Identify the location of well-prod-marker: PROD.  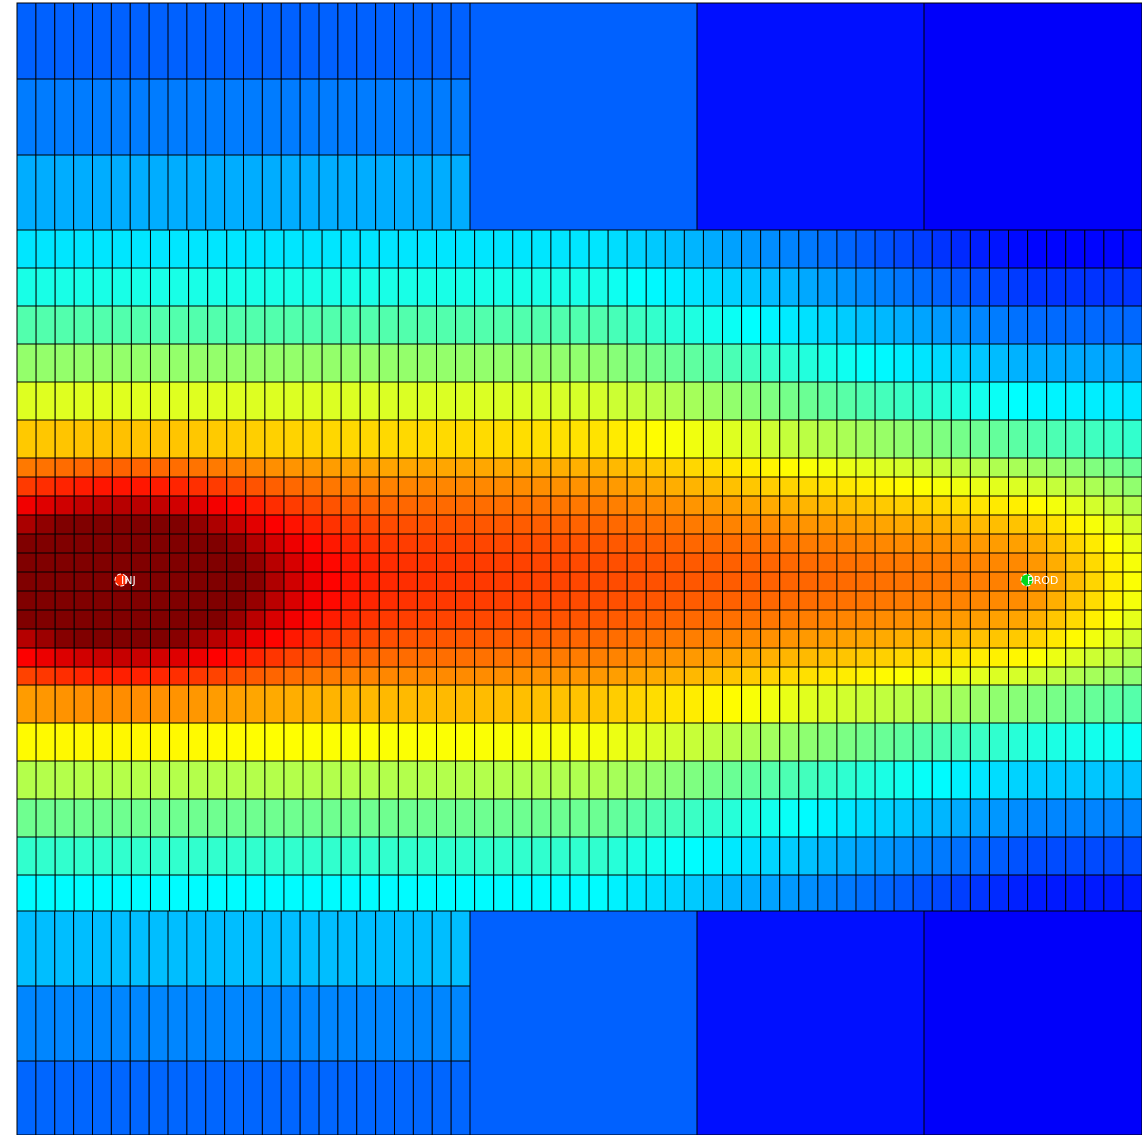
(1039, 580).